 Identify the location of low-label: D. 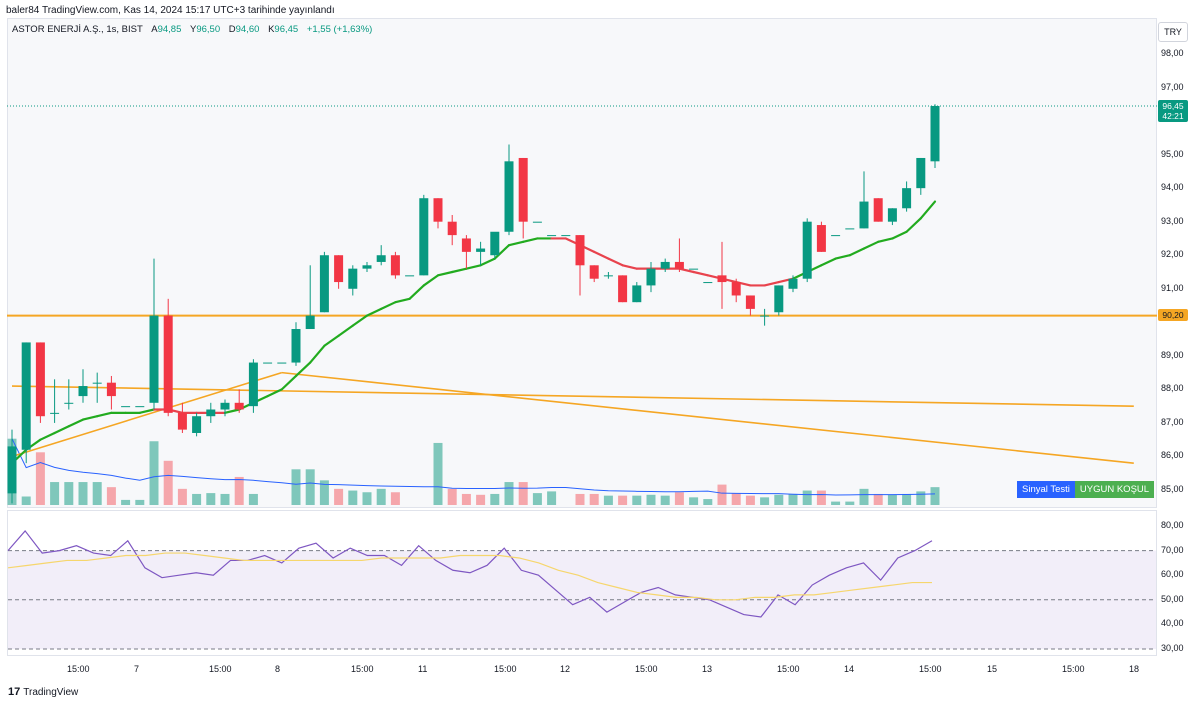
(232, 29).